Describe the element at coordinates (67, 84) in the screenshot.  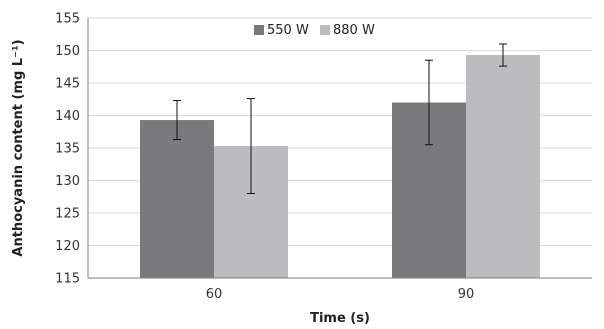
I see `y-tick-label: 145` at that location.